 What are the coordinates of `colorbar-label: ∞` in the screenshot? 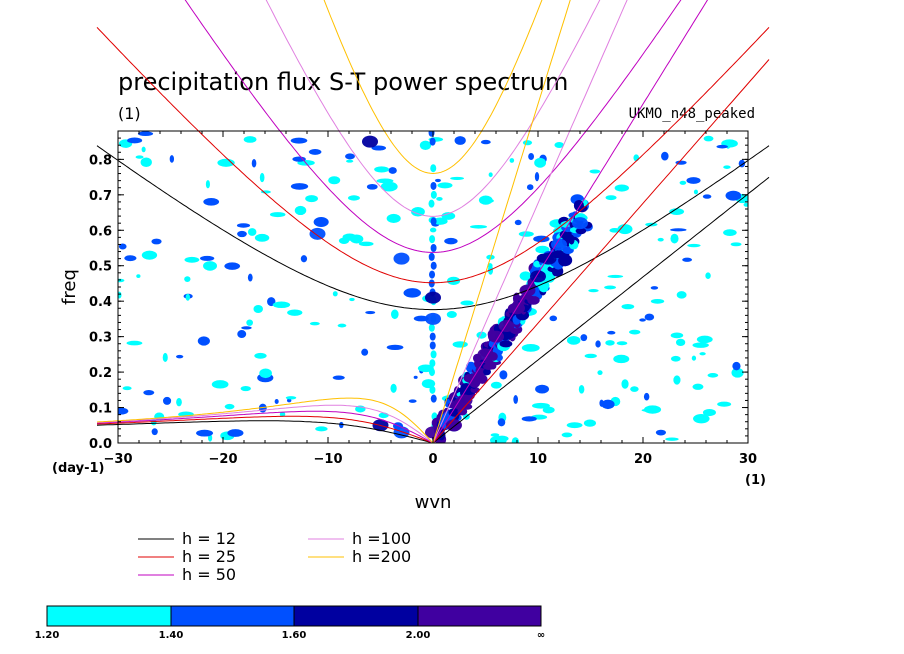 It's located at (541, 635).